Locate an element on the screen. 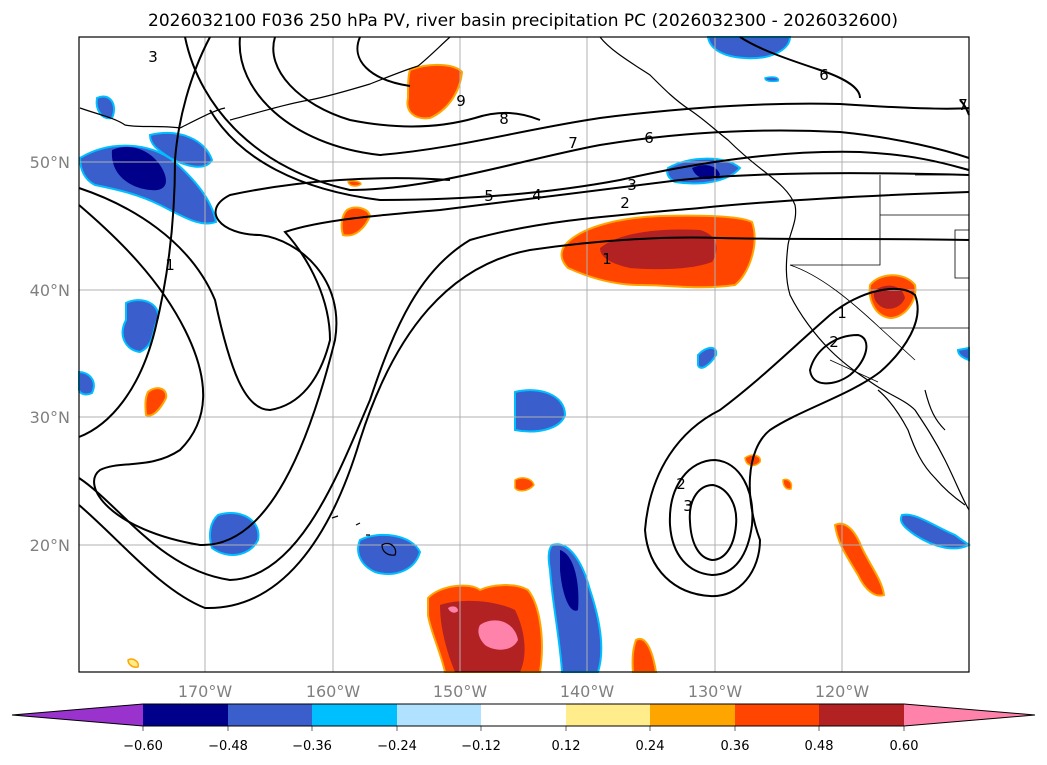  lon-label: 130°W is located at coordinates (715, 691).